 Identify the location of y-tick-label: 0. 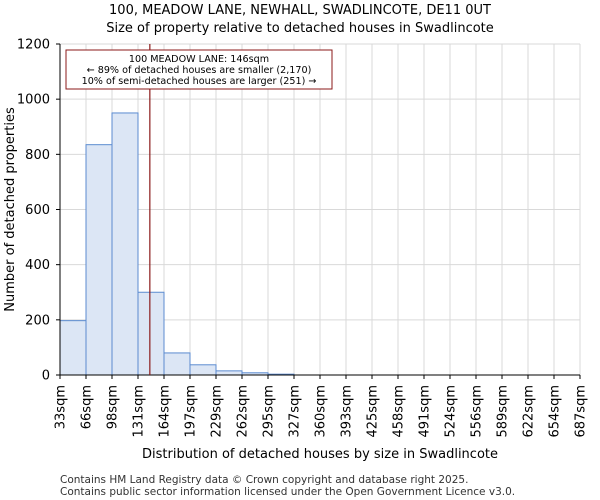
(46, 376).